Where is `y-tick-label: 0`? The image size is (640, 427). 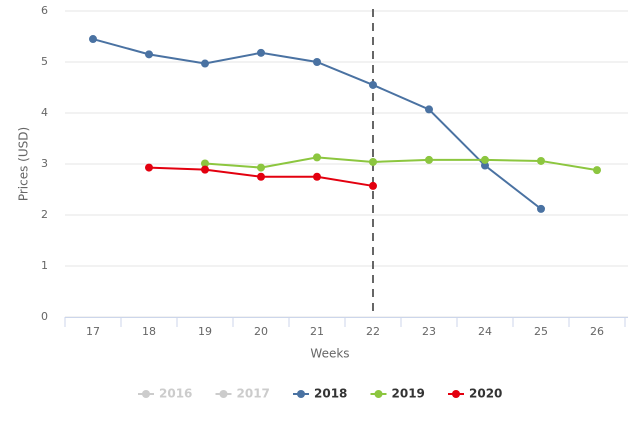
y-tick-label: 0 is located at coordinates (44, 316).